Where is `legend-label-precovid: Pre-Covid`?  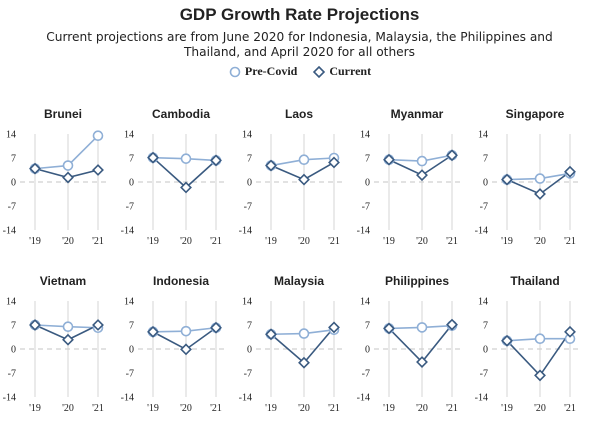 legend-label-precovid: Pre-Covid is located at coordinates (271, 71).